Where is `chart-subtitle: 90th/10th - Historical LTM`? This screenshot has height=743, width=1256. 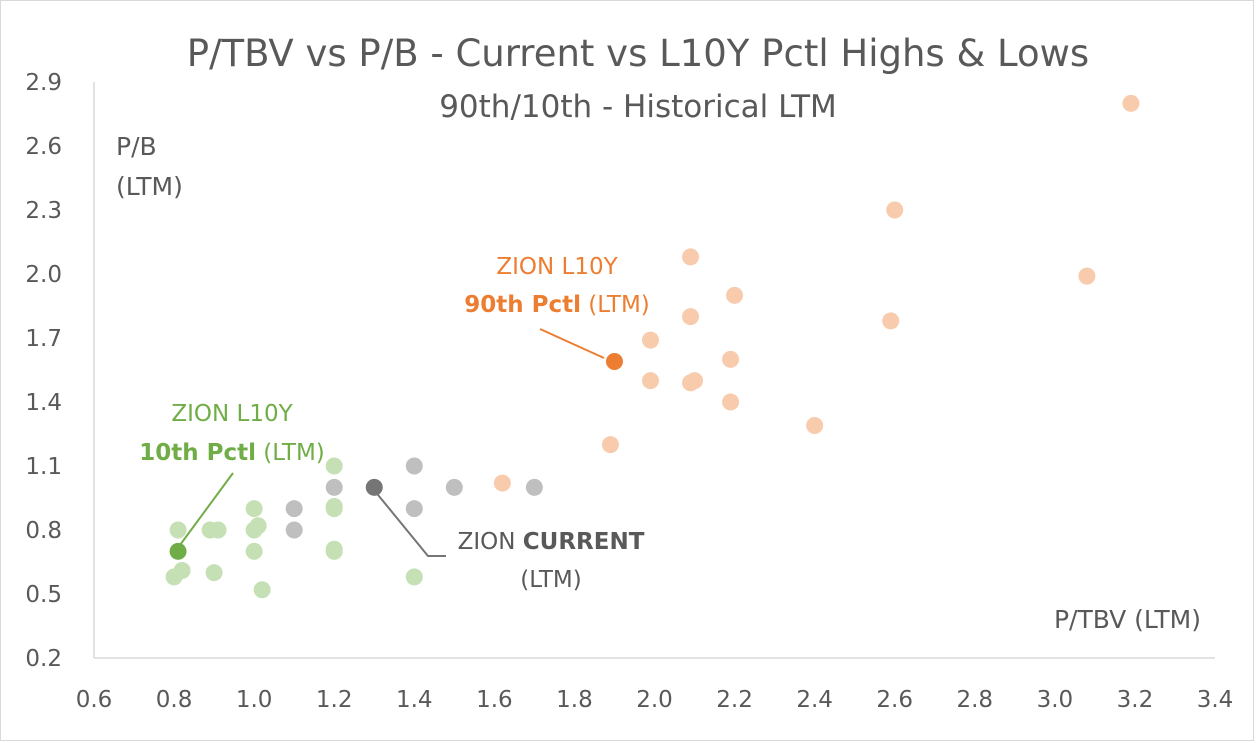 chart-subtitle: 90th/10th - Historical LTM is located at coordinates (638, 107).